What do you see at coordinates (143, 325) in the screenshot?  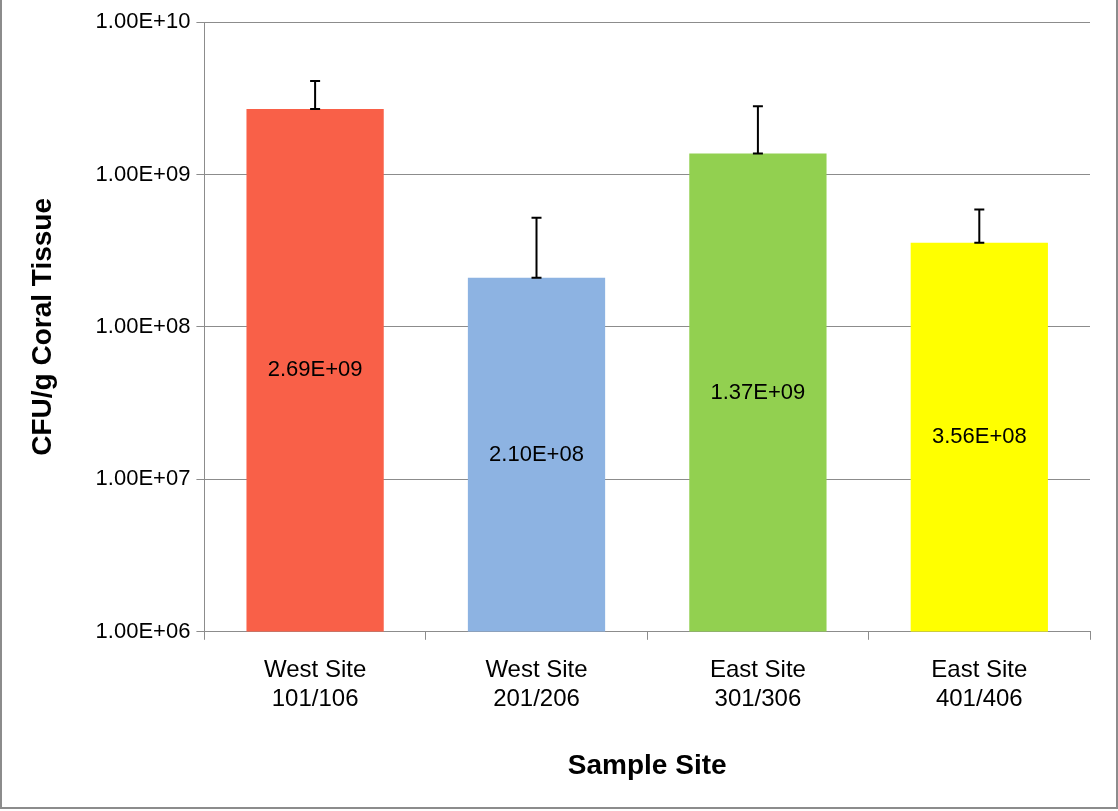 I see `y-tick-label: 1.00E+08` at bounding box center [143, 325].